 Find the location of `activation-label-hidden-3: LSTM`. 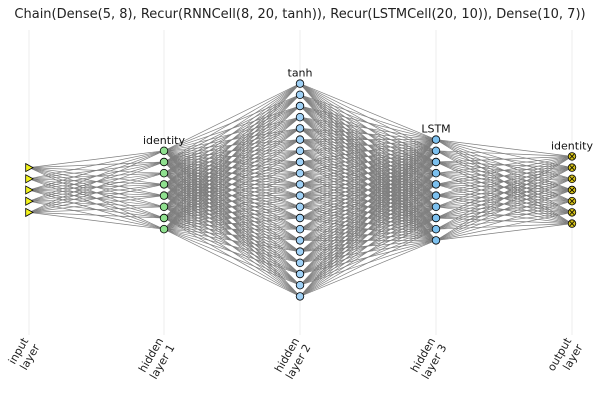

activation-label-hidden-3: LSTM is located at coordinates (435, 129).